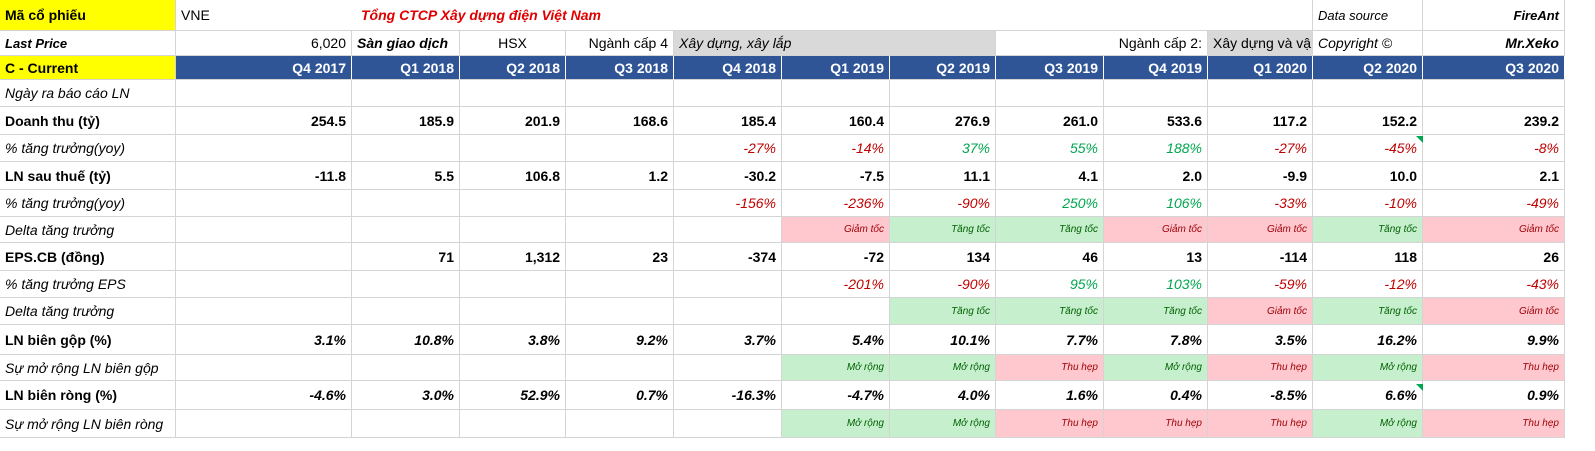 The width and height of the screenshot is (1595, 451). Describe the element at coordinates (406, 121) in the screenshot. I see `table-cell: 185.9` at that location.